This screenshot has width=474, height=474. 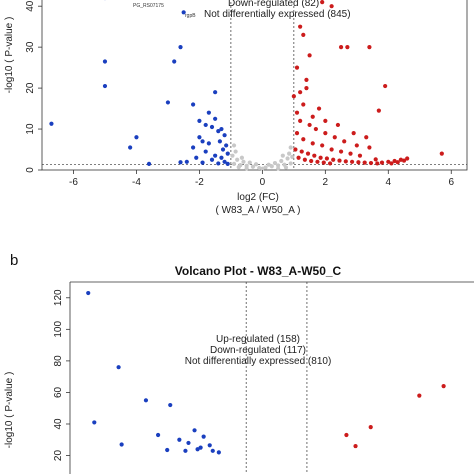 I want to click on panel-a-x-tick-label-4: 2, so click(x=326, y=182).